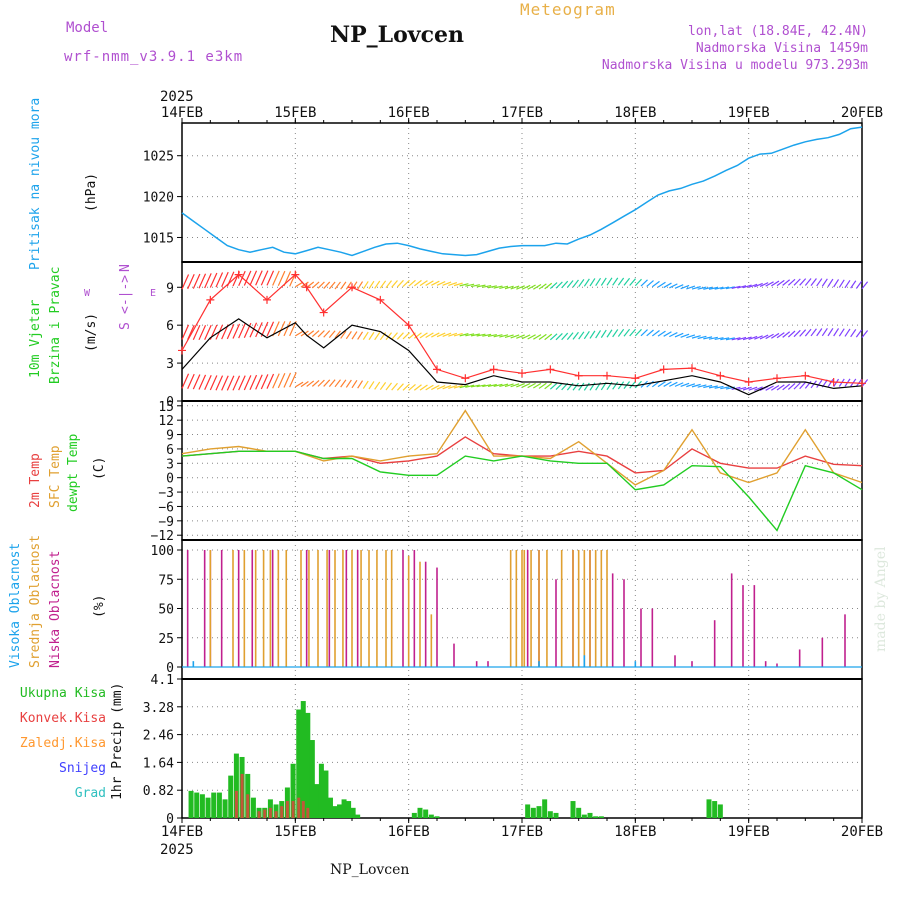  What do you see at coordinates (749, 113) in the screenshot?
I see `time-label-top: 19FEB` at bounding box center [749, 113].